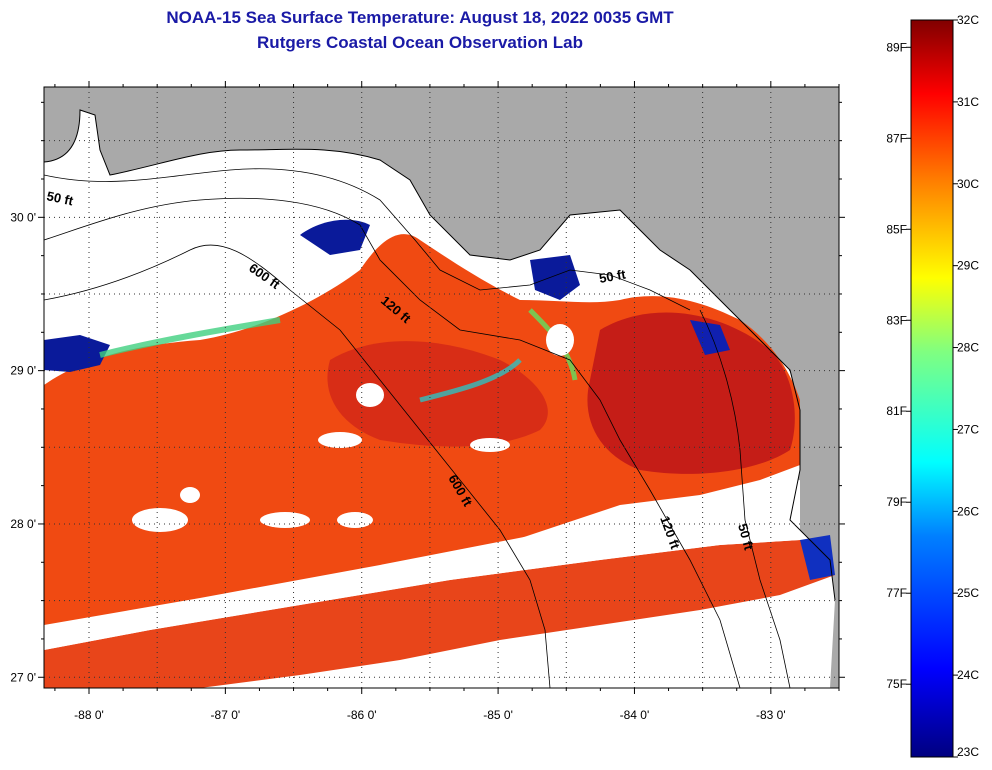 This screenshot has width=992, height=770. Describe the element at coordinates (968, 593) in the screenshot. I see `celsius-label: 25C` at that location.